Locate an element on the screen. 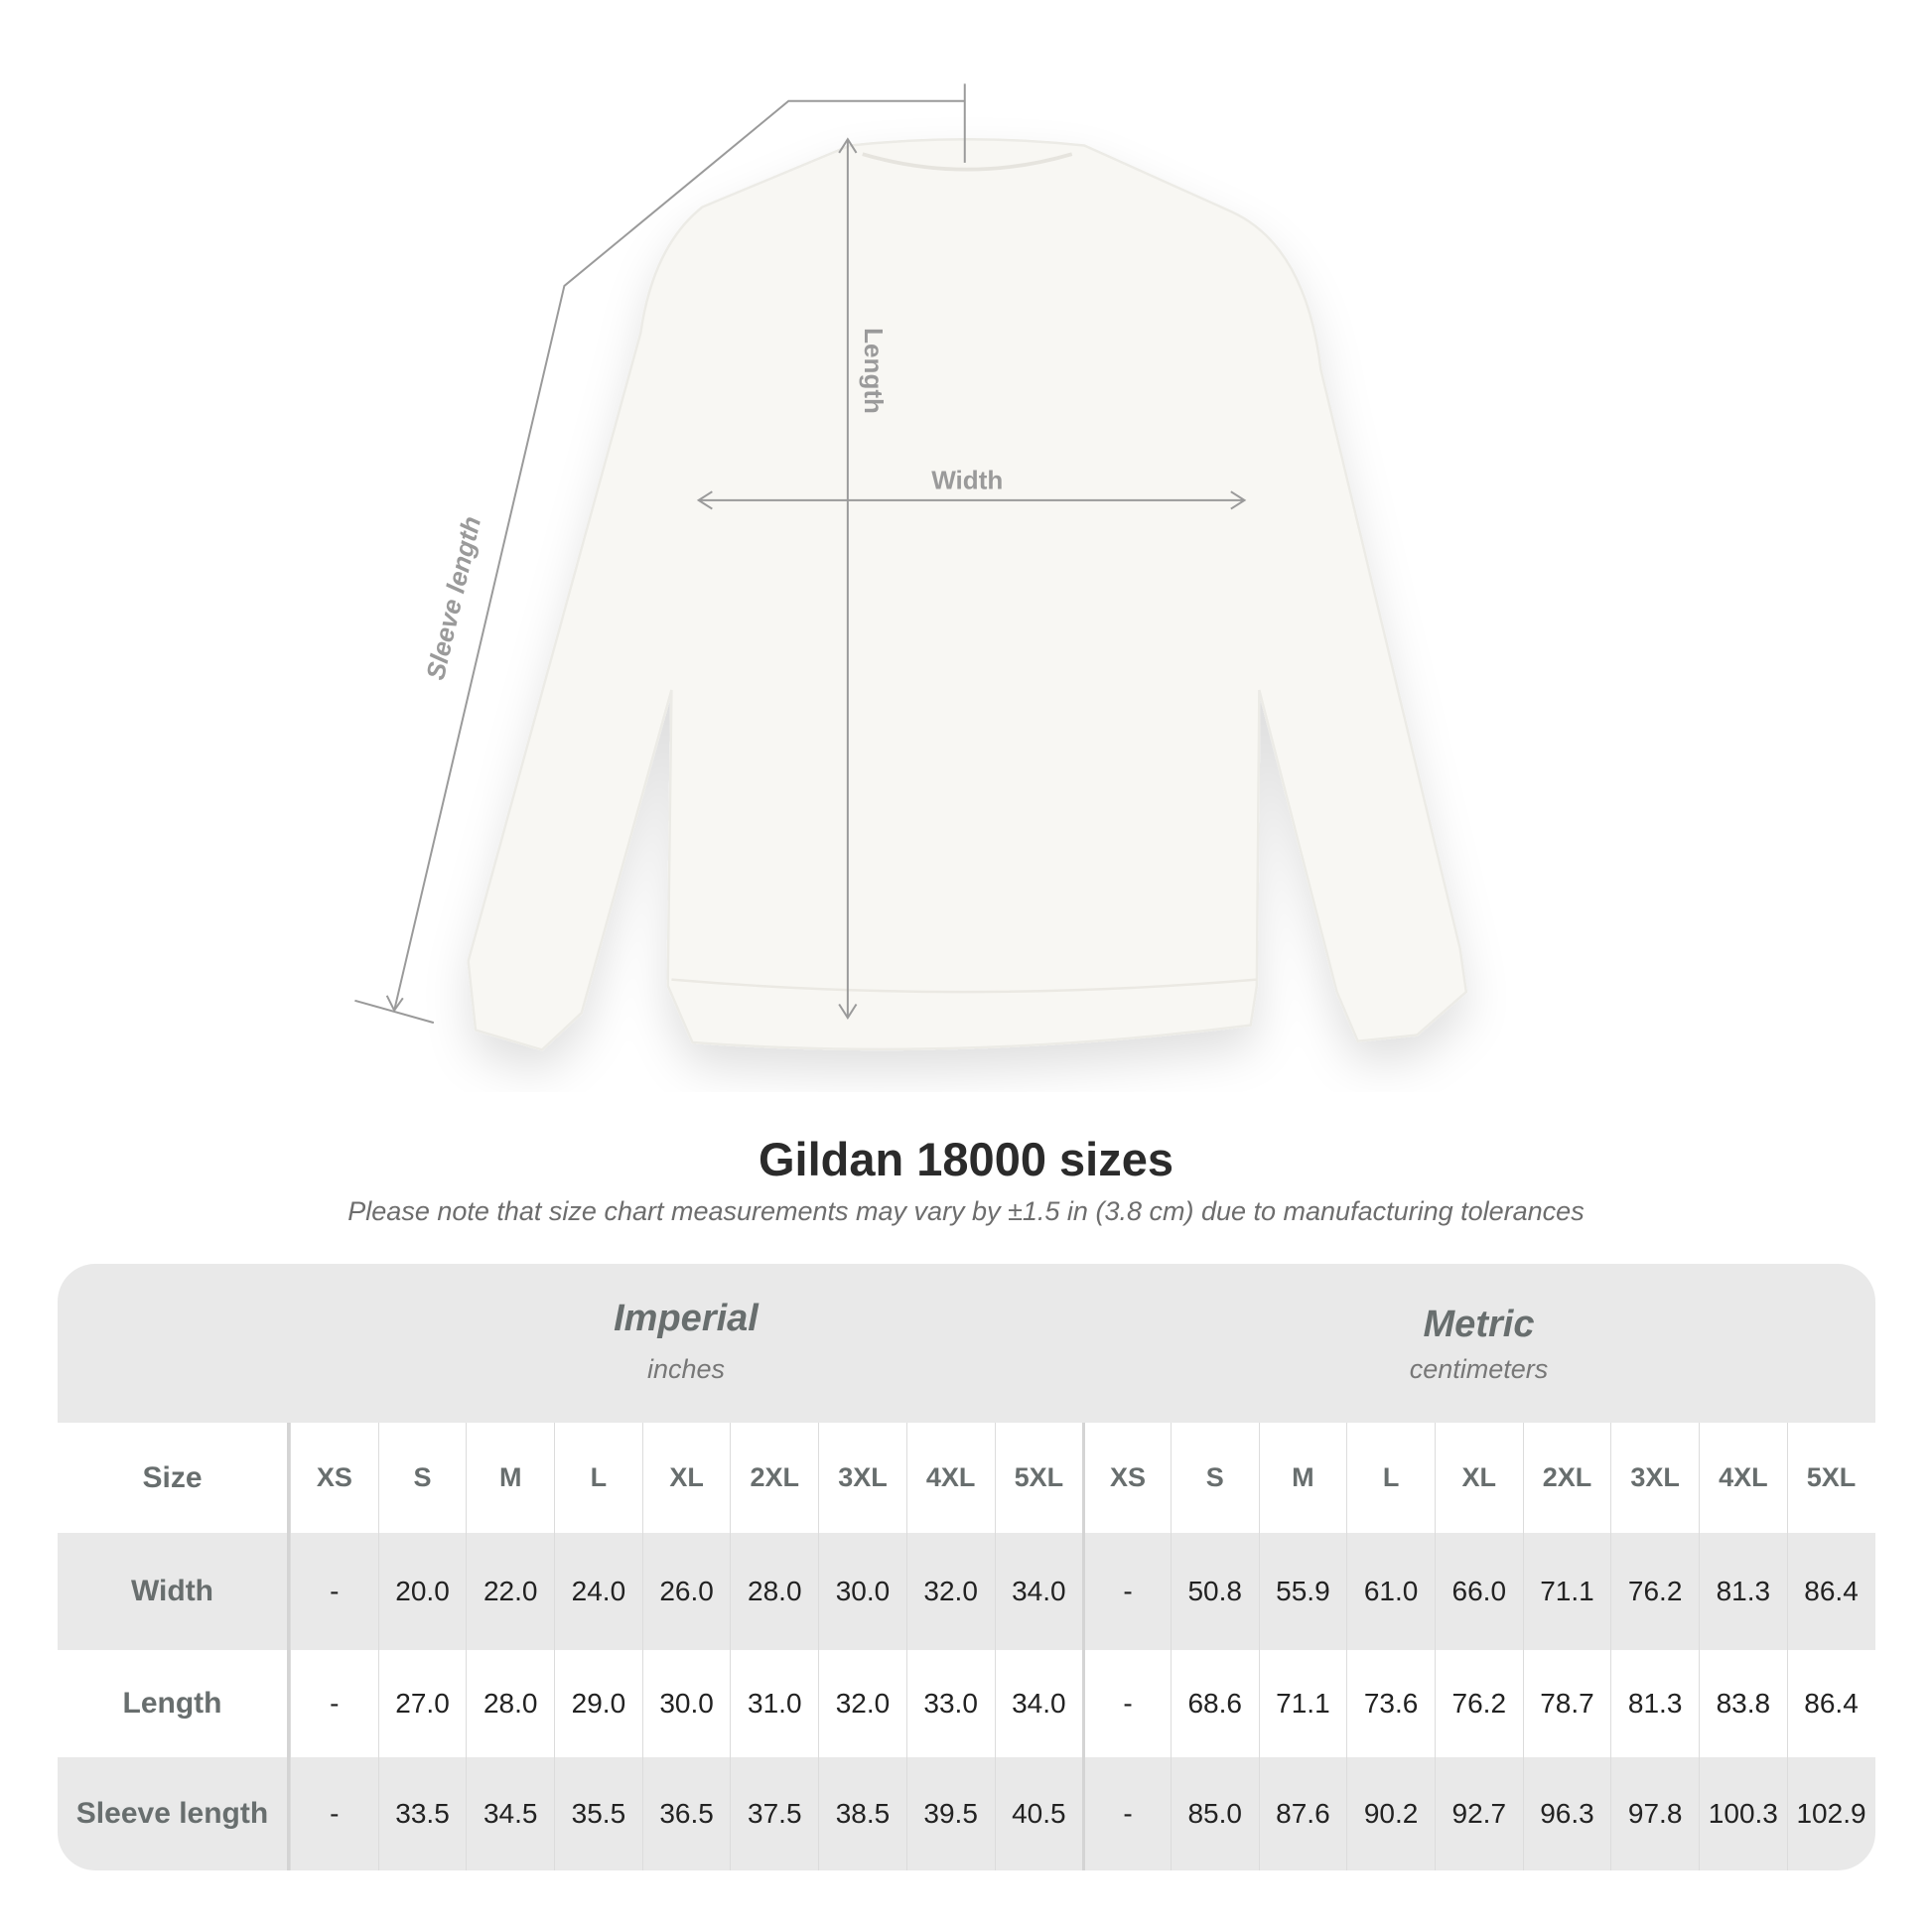 Image resolution: width=1932 pixels, height=1932 pixels. imperial-value-cell: 27.0 is located at coordinates (422, 1703).